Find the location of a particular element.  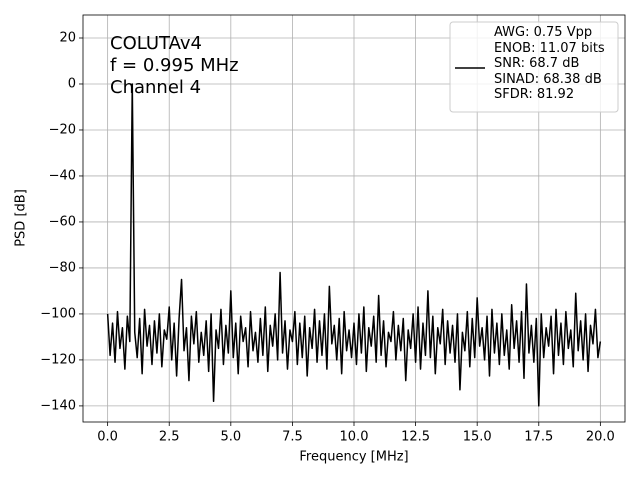

x-tick-label: 20.0 is located at coordinates (600, 437).